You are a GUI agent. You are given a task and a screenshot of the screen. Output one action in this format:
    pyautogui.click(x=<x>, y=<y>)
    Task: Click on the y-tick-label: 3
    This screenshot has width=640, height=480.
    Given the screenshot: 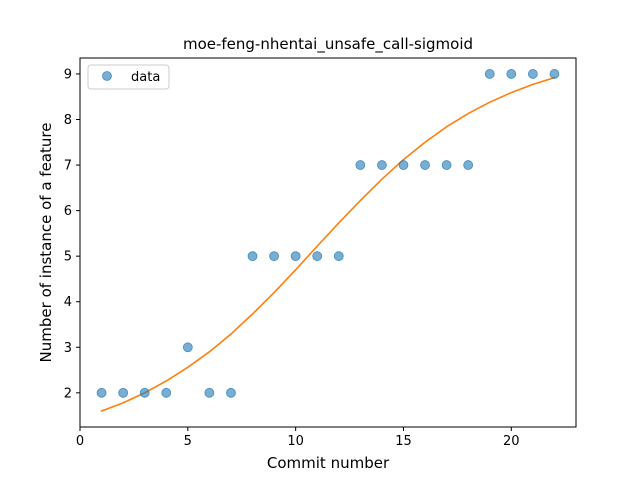 What is the action you would take?
    pyautogui.click(x=68, y=348)
    